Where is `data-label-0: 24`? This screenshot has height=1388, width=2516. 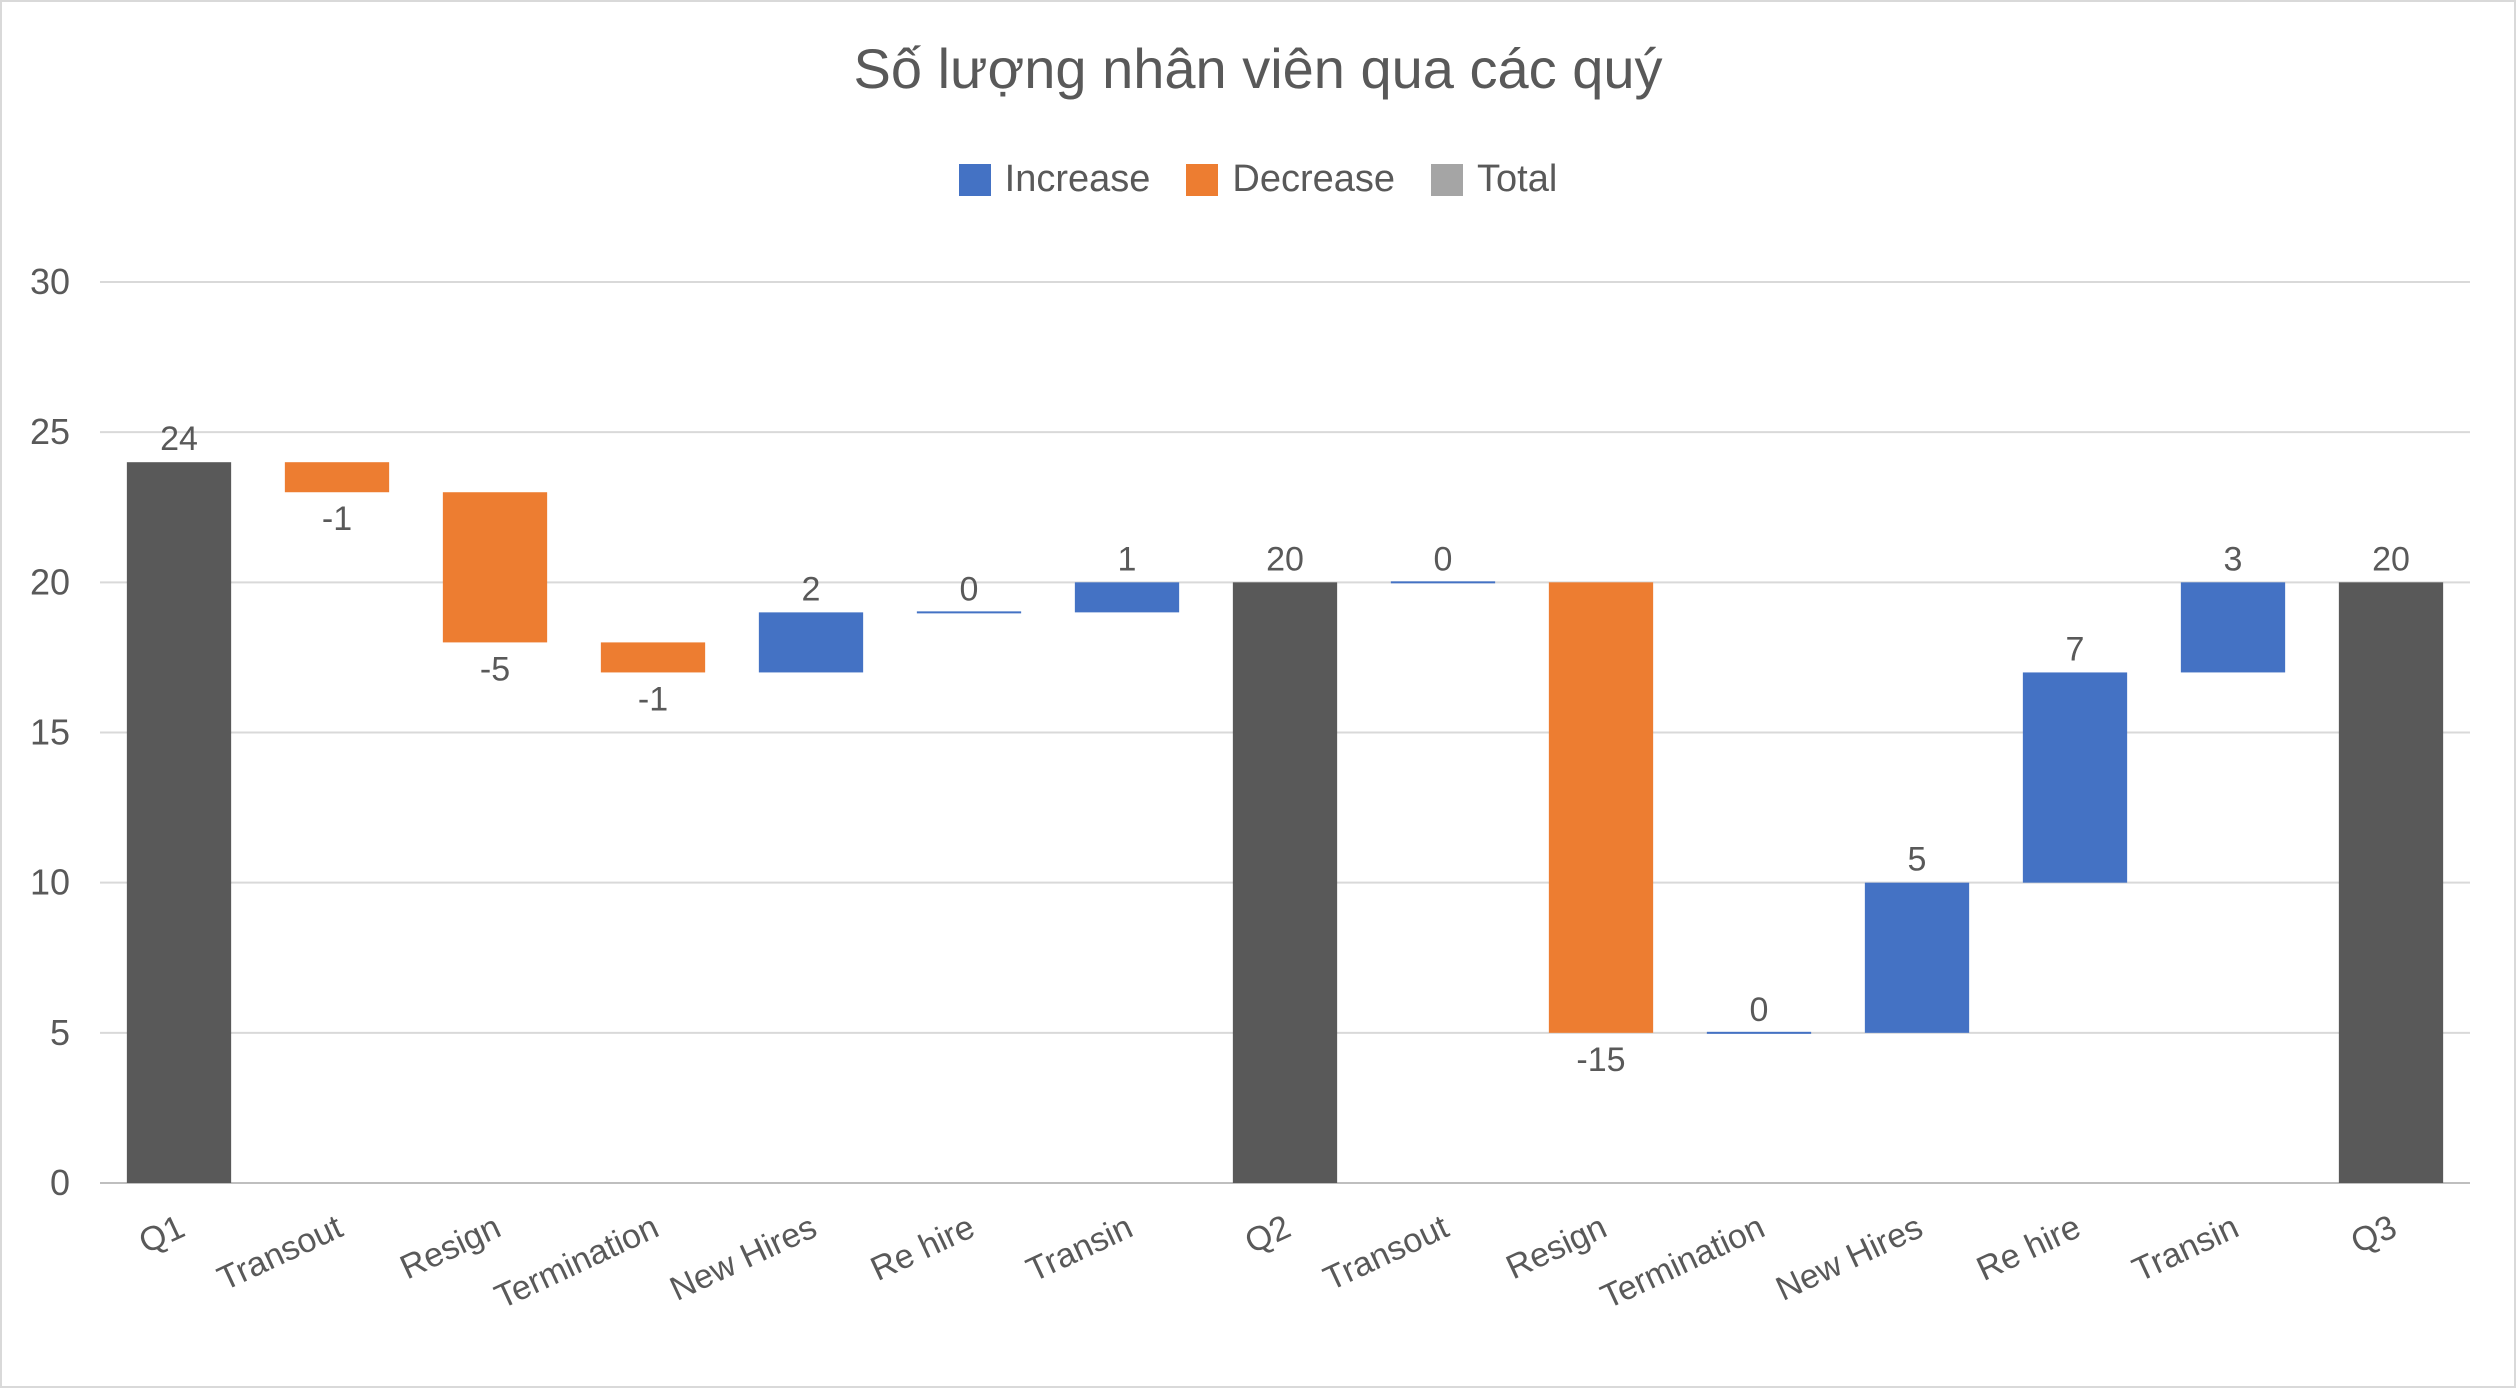 data-label-0: 24 is located at coordinates (179, 439).